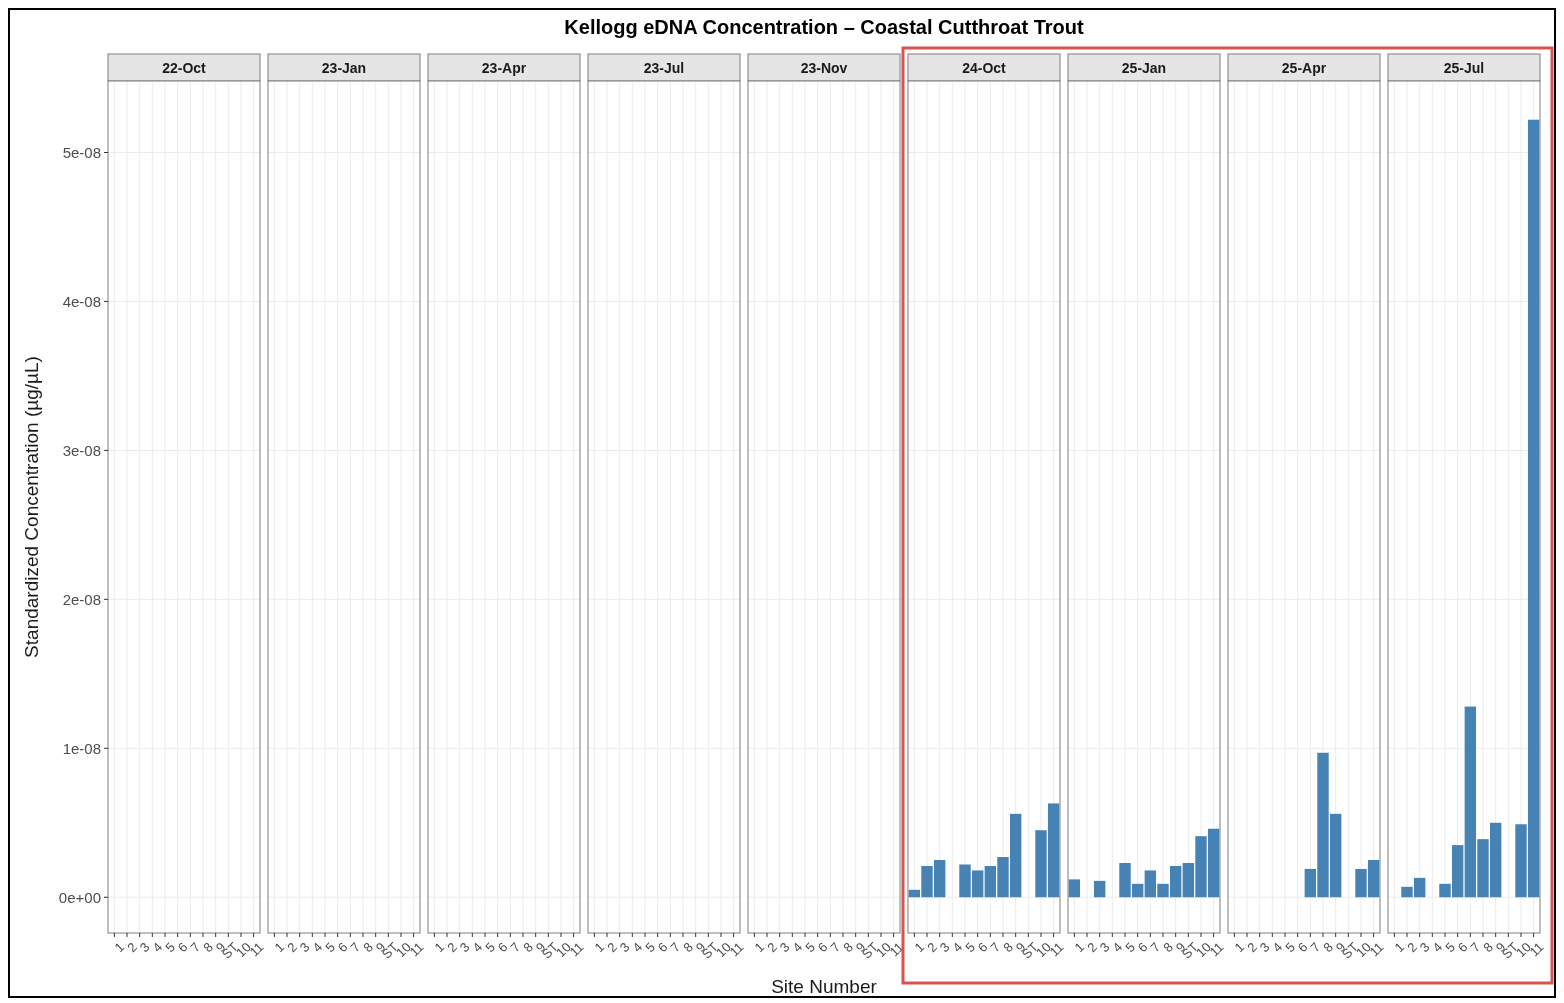 This screenshot has height=1003, width=1564. I want to click on x-axis-title: Site Number, so click(824, 986).